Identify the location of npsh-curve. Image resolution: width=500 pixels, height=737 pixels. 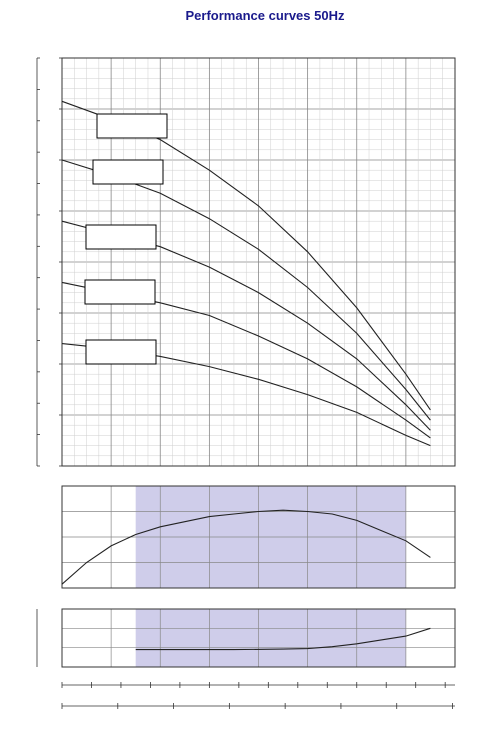
(283, 639).